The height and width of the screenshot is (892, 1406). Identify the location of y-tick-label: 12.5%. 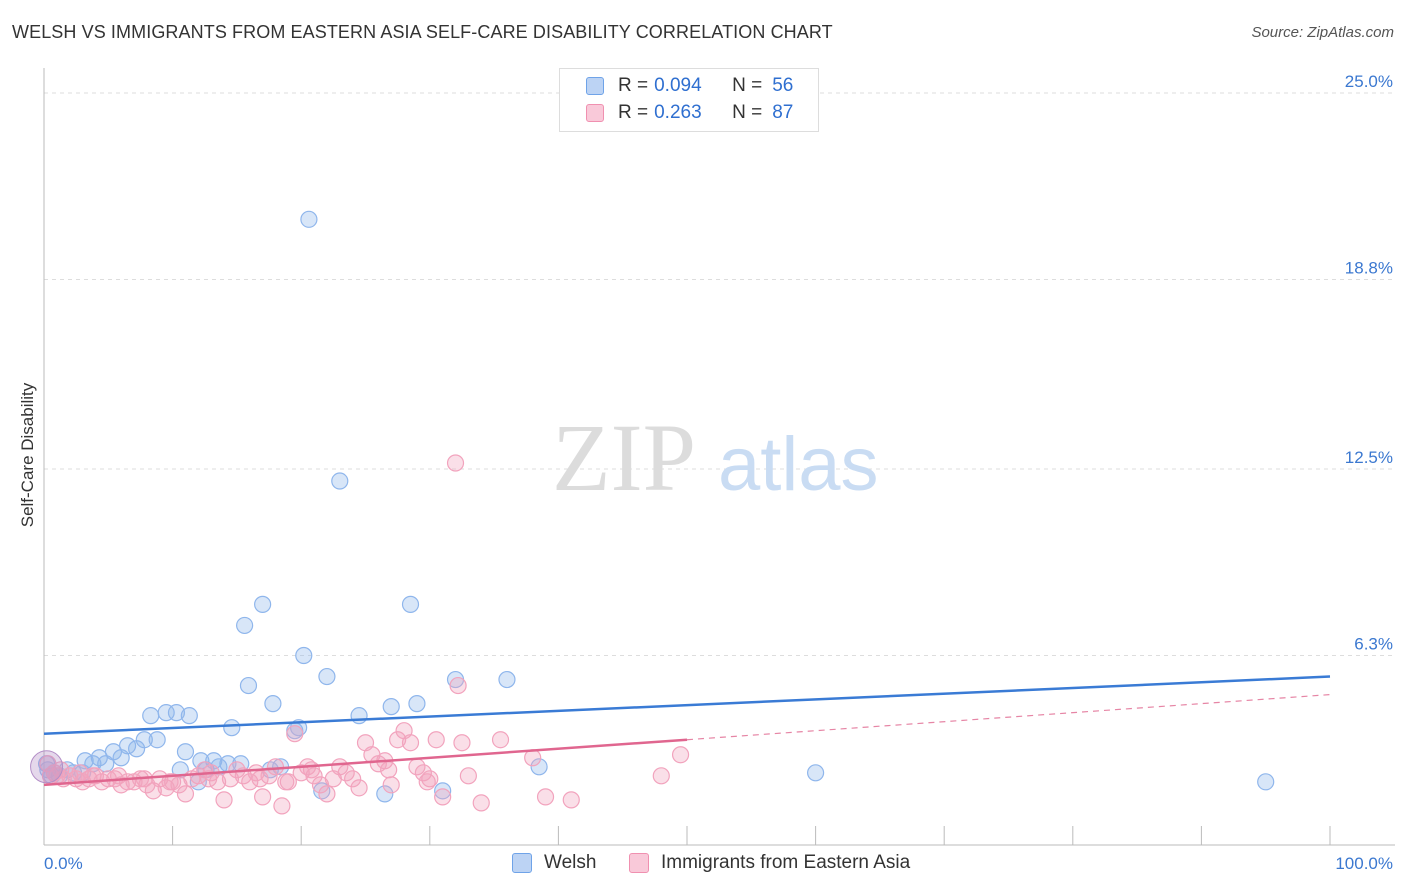
(1369, 457).